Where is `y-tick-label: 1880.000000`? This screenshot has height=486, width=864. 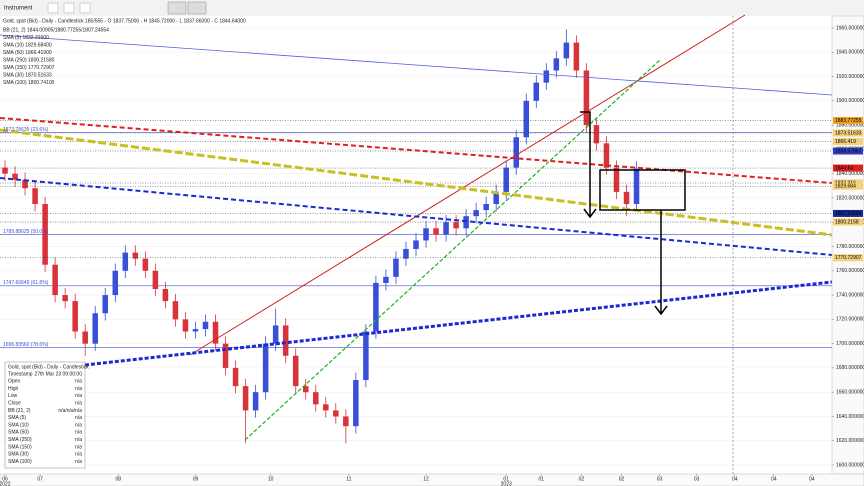
y-tick-label: 1880.000000 is located at coordinates (850, 125).